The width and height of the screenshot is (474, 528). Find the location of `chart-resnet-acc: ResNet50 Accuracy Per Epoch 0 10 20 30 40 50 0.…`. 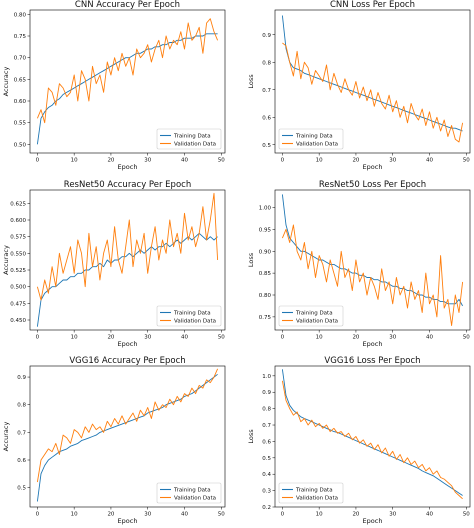

chart-resnet-acc: ResNet50 Accuracy Per Epoch 0 10 20 30 40 50 0.… is located at coordinates (113, 264).